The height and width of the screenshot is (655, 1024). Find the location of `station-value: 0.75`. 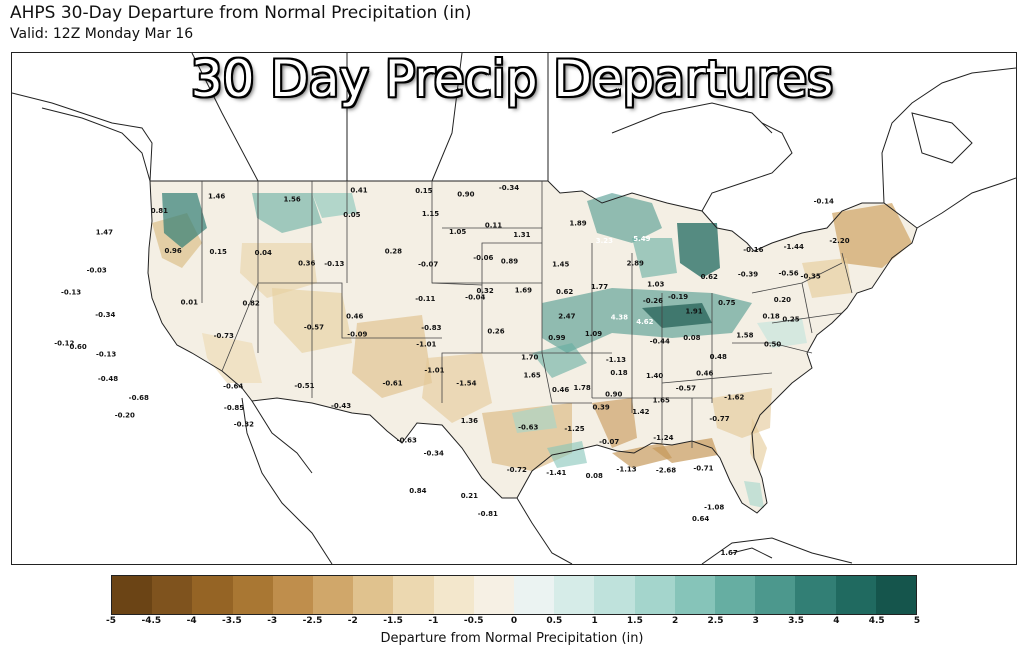

station-value: 0.75 is located at coordinates (726, 303).